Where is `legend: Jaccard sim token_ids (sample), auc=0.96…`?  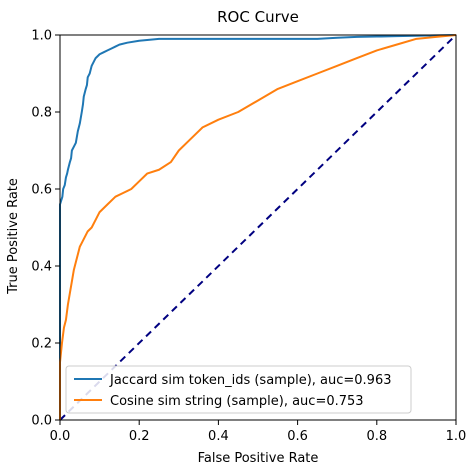 legend: Jaccard sim token_ids (sample), auc=0.96… is located at coordinates (238, 389).